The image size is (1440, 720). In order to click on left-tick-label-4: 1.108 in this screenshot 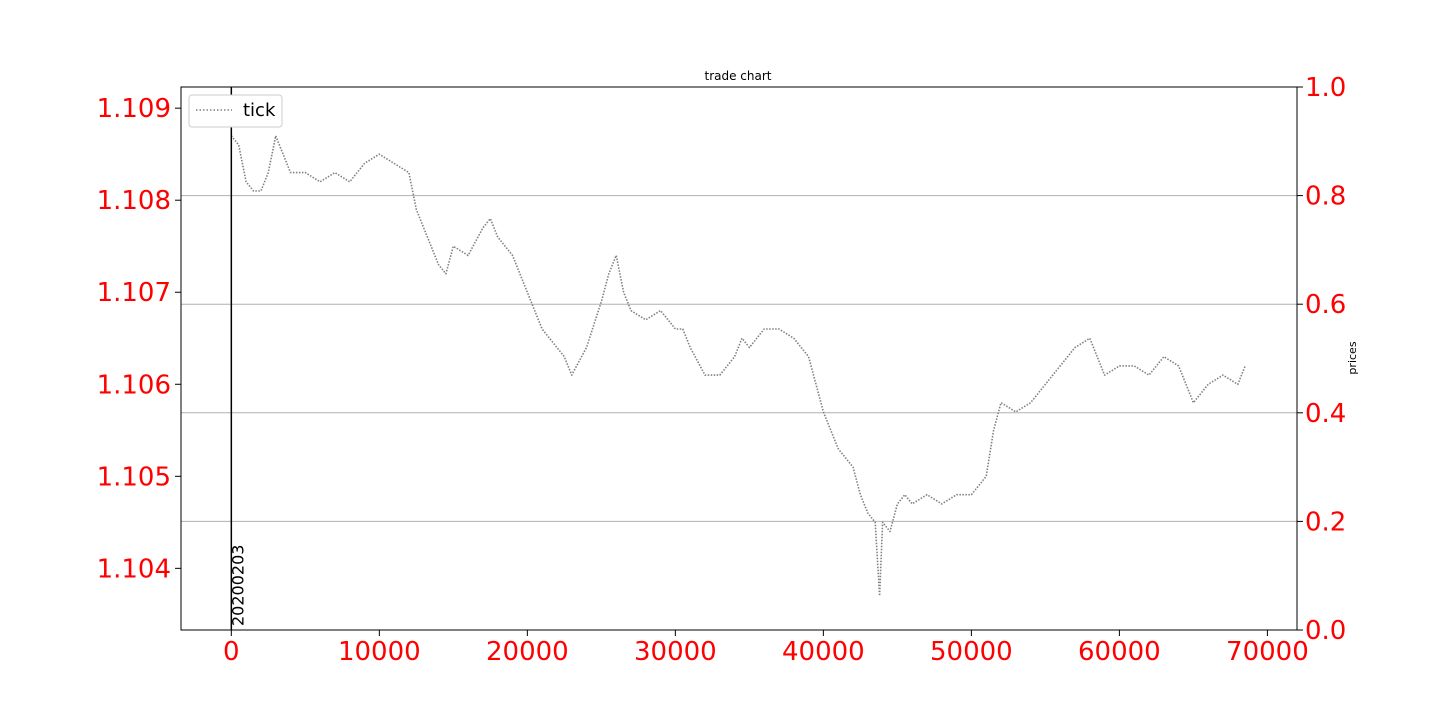, I will do `click(134, 201)`.